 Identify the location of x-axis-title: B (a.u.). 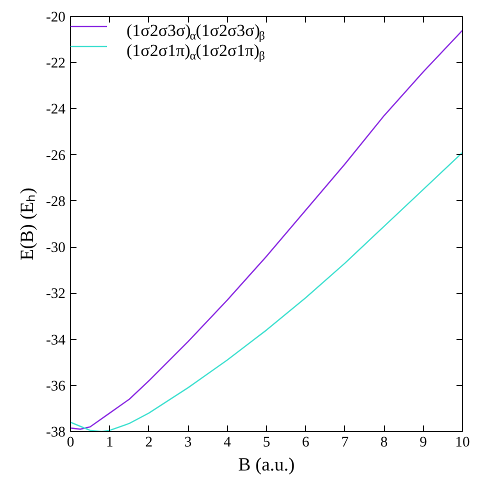
(266, 465).